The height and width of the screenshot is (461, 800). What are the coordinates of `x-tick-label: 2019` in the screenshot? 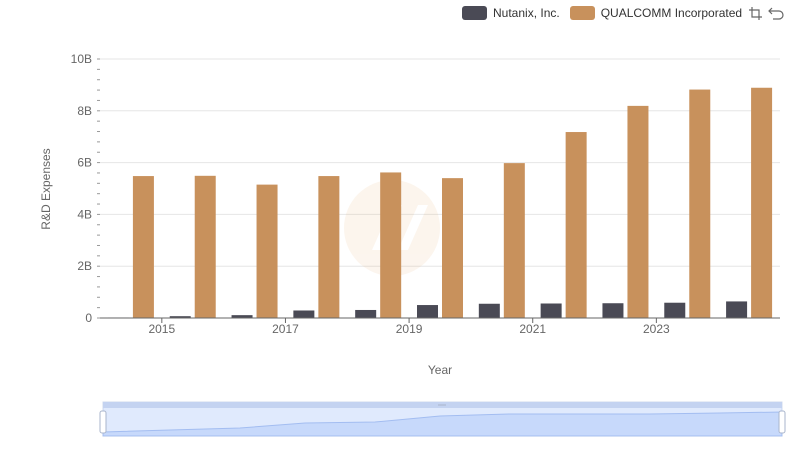 It's located at (409, 329).